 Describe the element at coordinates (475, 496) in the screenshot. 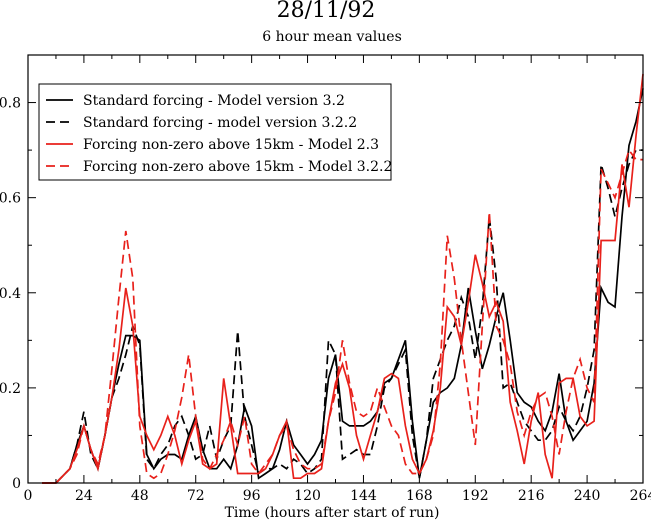

I see `x-tick-label: 192` at that location.